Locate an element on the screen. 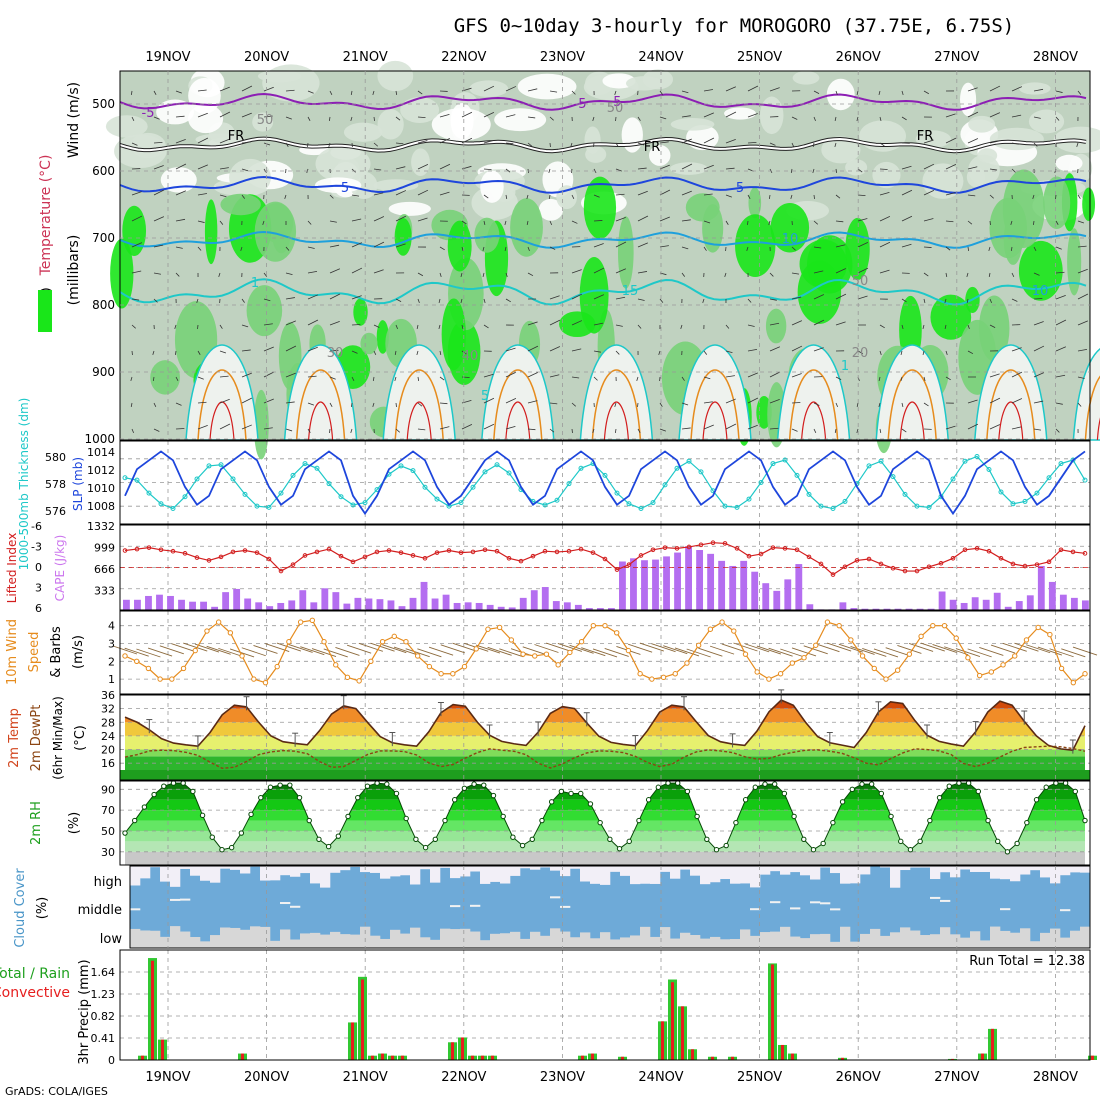 The width and height of the screenshot is (1100, 1100). middle-cloud-gap is located at coordinates (1005, 909).